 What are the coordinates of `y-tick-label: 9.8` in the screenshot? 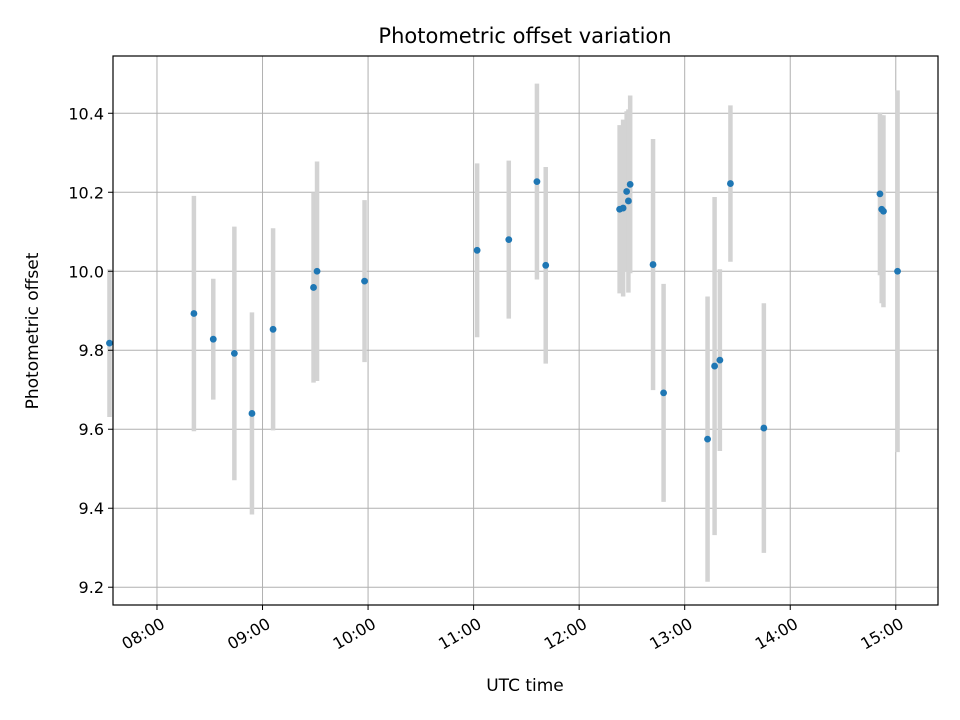 It's located at (91, 350).